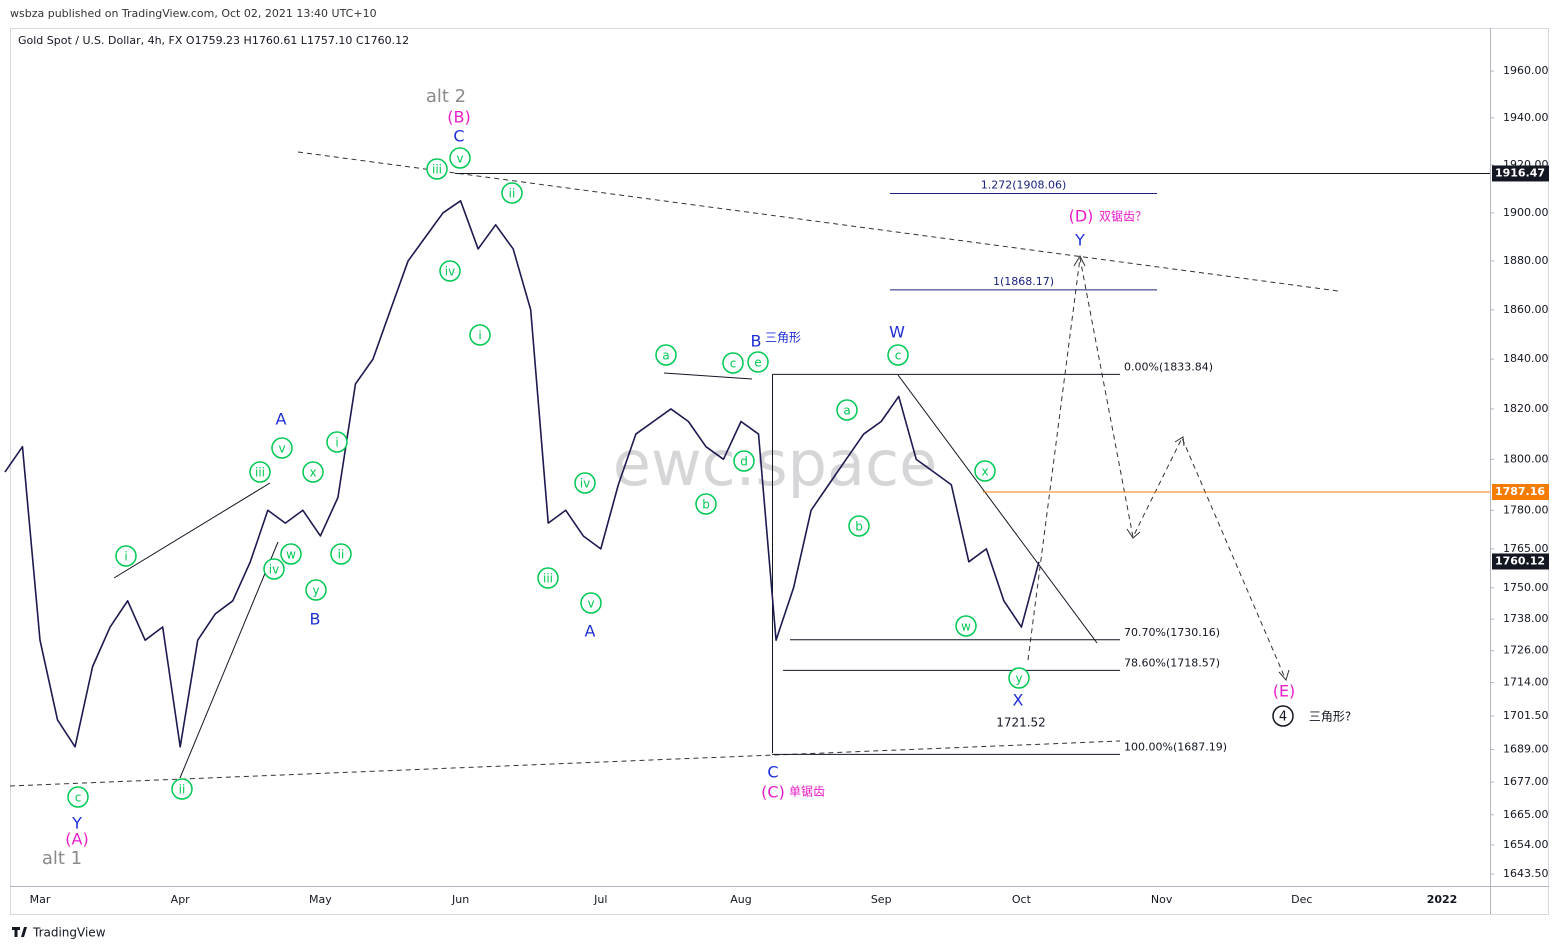  What do you see at coordinates (1526, 212) in the screenshot?
I see `y-tick-label: 1900.00` at bounding box center [1526, 212].